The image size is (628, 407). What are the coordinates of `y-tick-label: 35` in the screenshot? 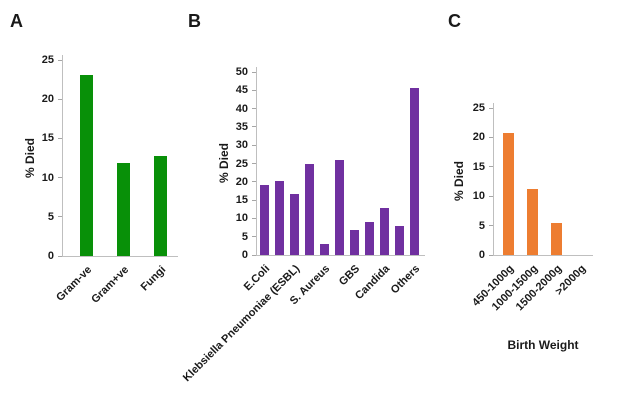 It's located at (241, 126).